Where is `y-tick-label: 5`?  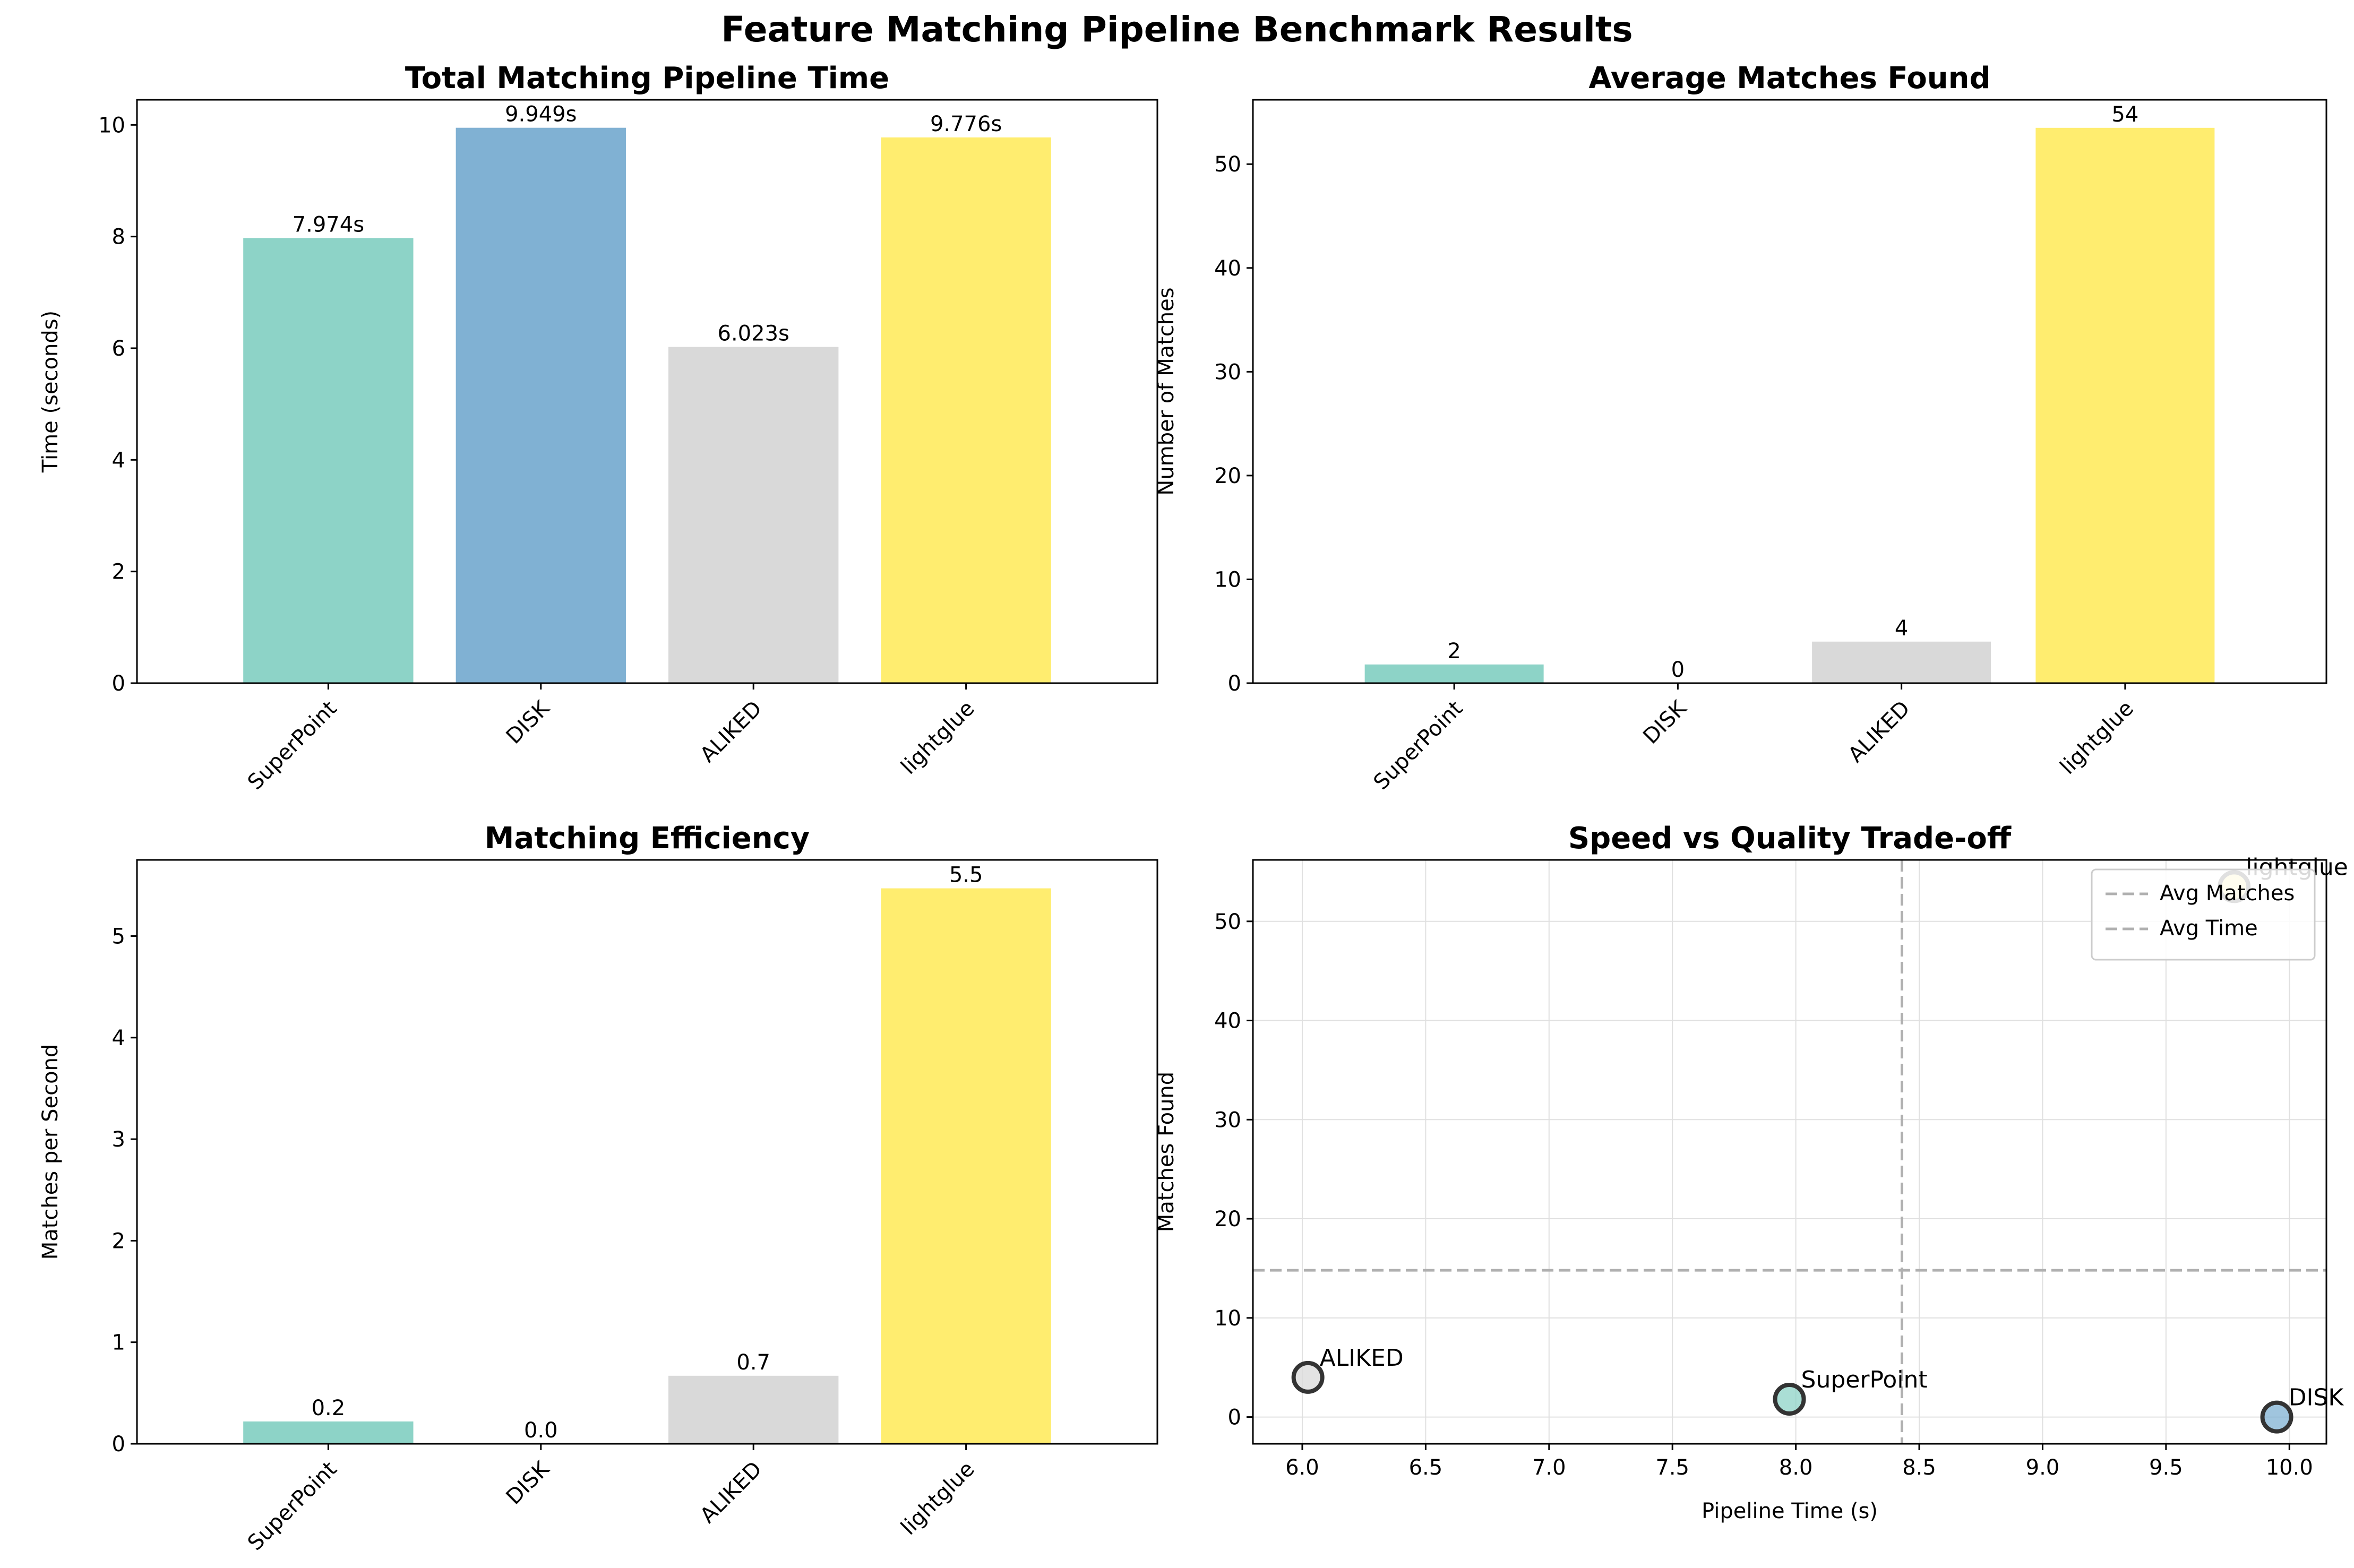 y-tick-label: 5 is located at coordinates (118, 936).